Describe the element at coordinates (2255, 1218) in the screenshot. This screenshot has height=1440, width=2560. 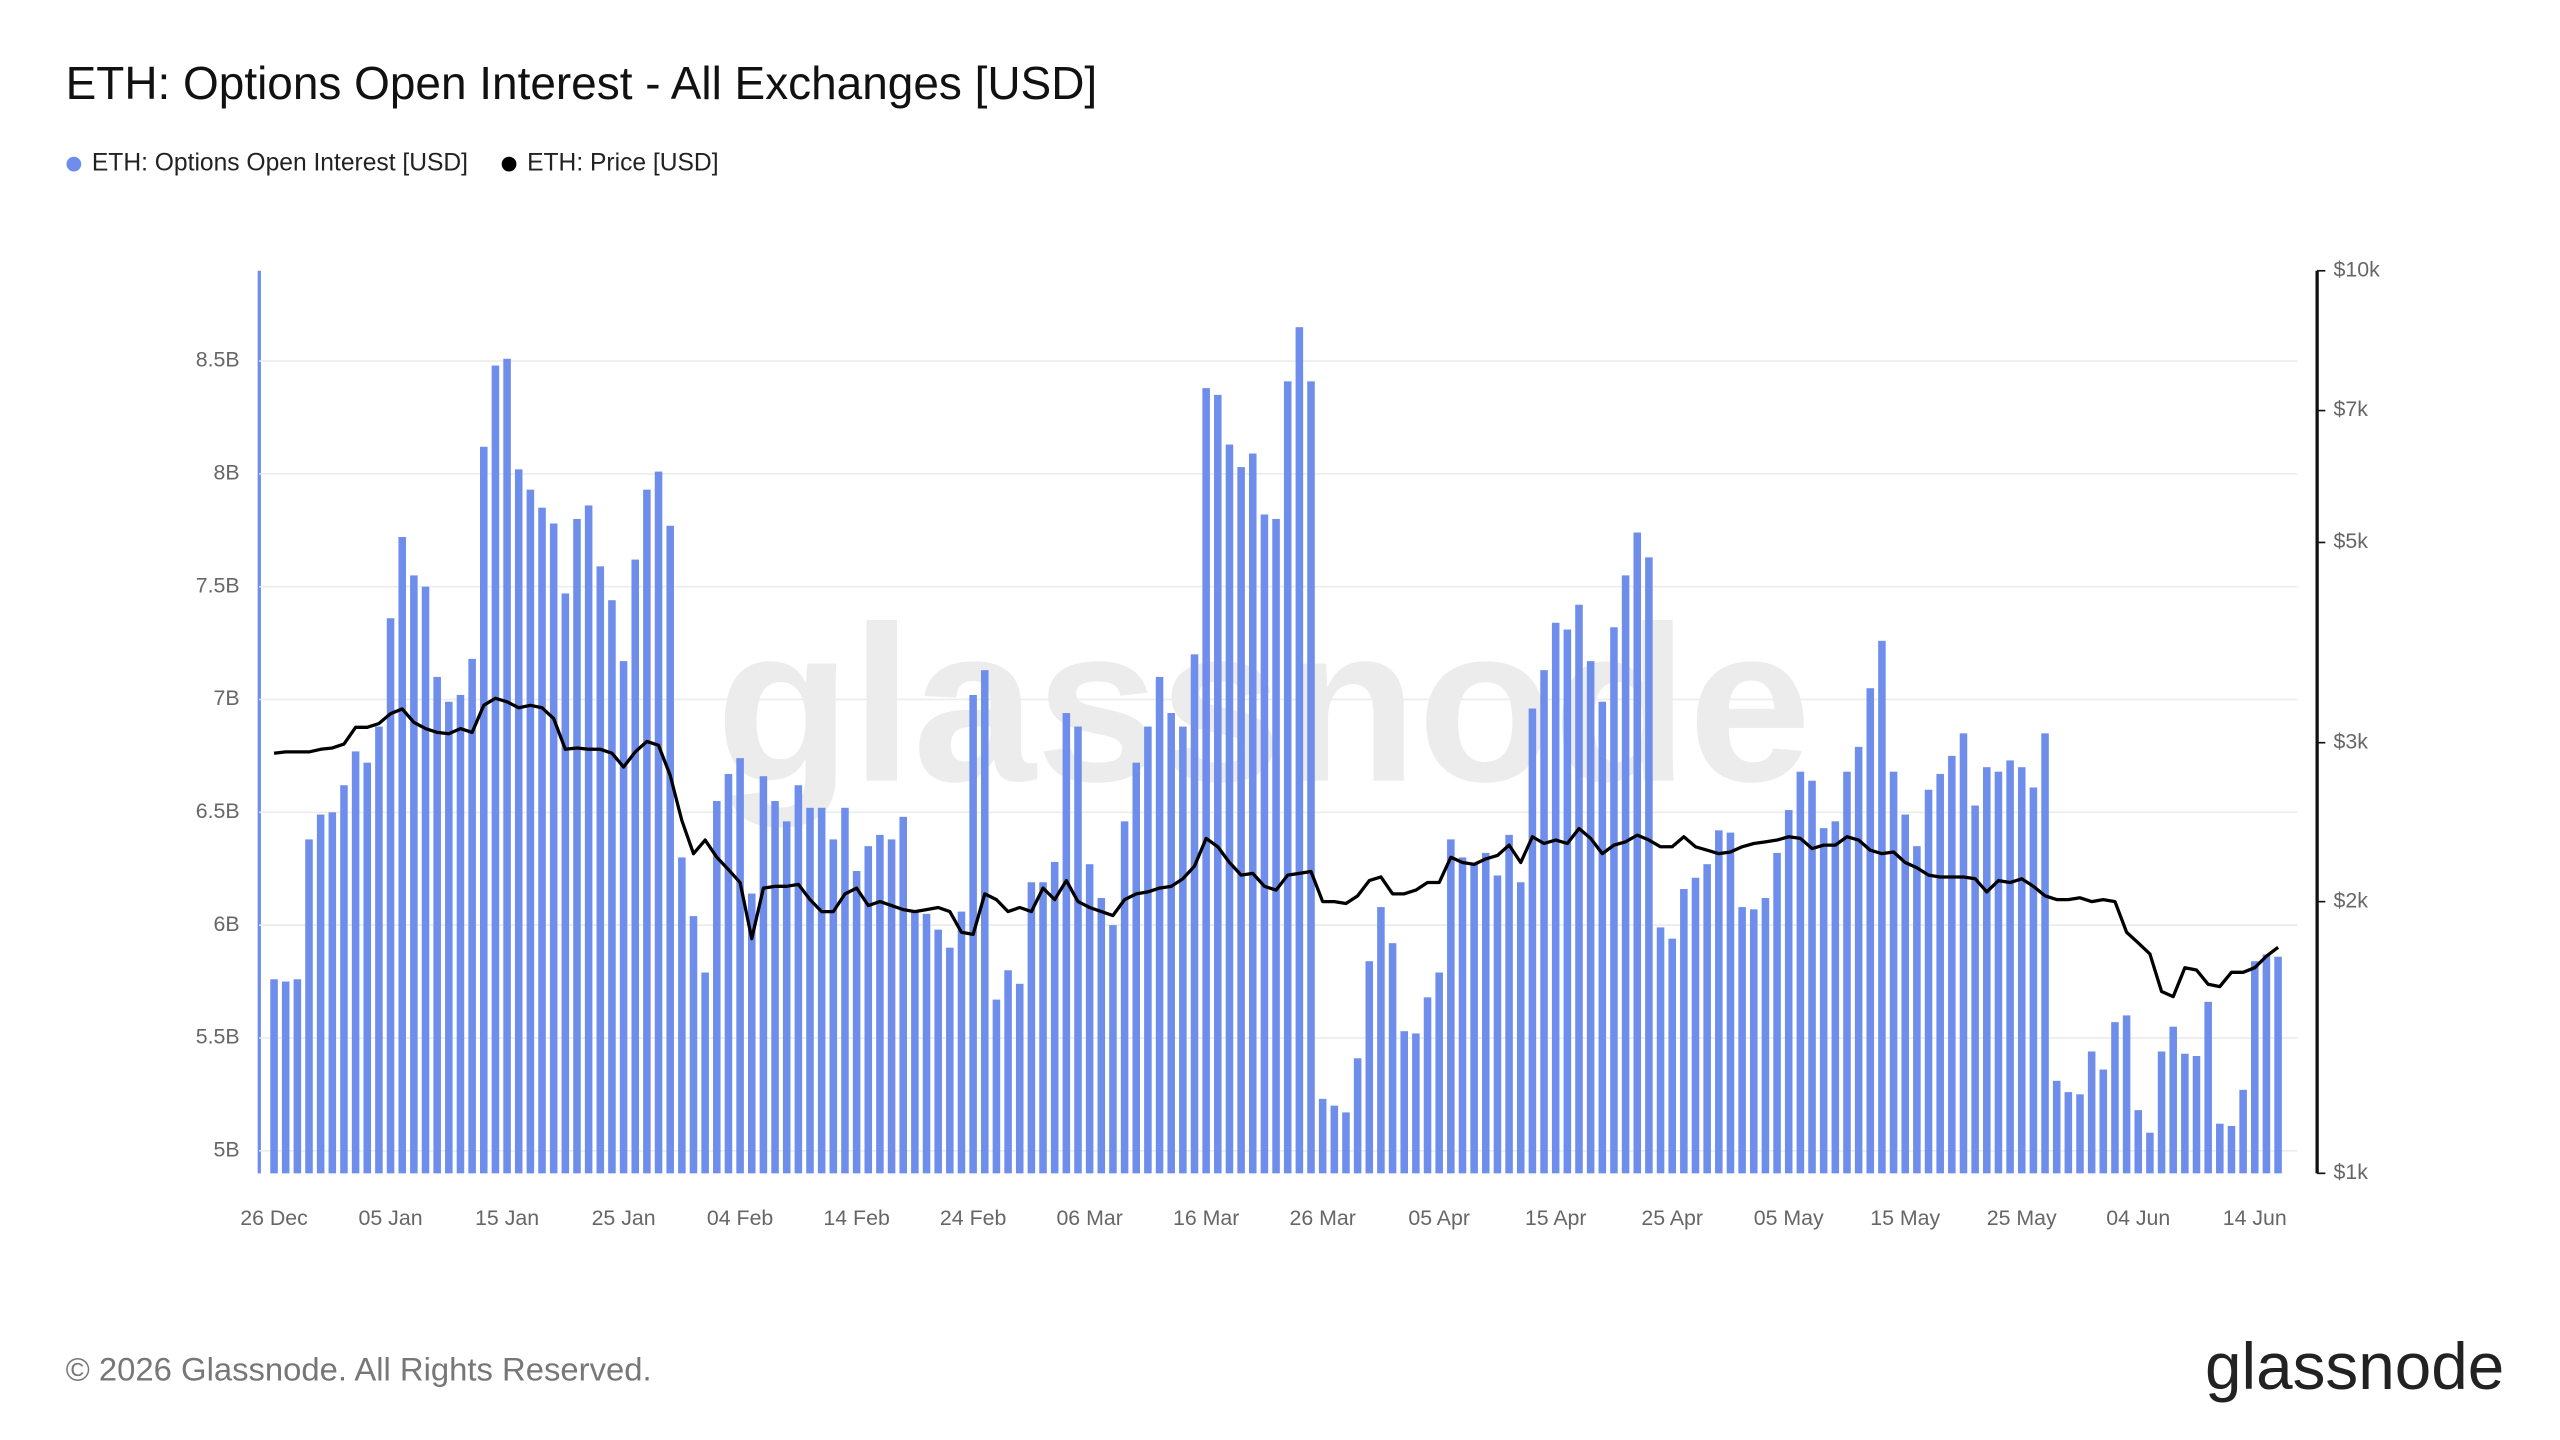
I see `x-tick-label: 14 Jun` at that location.